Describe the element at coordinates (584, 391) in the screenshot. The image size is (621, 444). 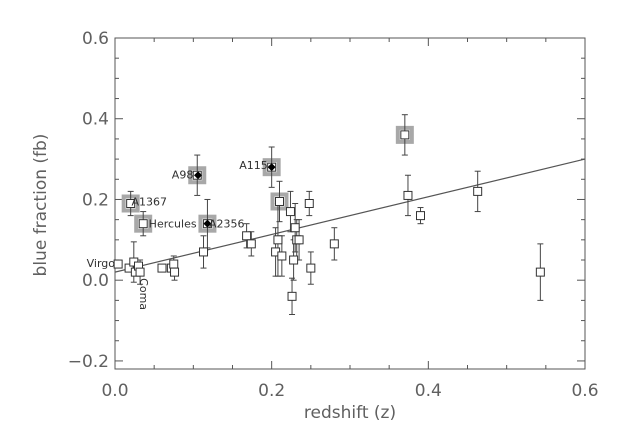
I see `x-tick-label: 0.6` at that location.